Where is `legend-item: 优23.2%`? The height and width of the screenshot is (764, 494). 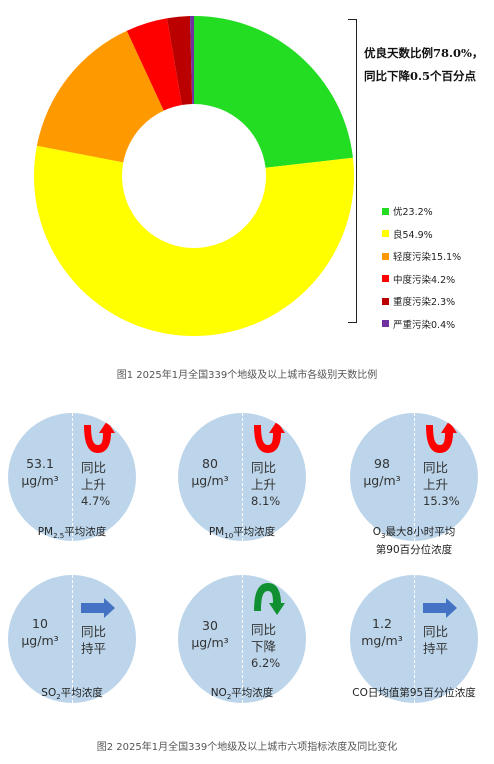 legend-item: 优23.2% is located at coordinates (421, 211).